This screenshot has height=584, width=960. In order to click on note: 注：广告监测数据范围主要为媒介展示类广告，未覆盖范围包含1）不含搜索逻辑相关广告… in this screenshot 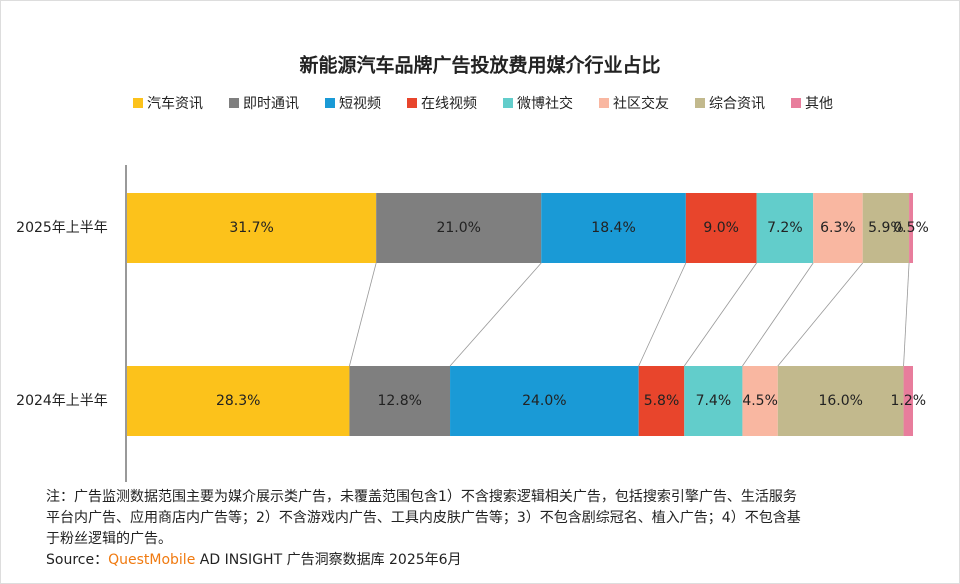, I will do `click(421, 496)`.